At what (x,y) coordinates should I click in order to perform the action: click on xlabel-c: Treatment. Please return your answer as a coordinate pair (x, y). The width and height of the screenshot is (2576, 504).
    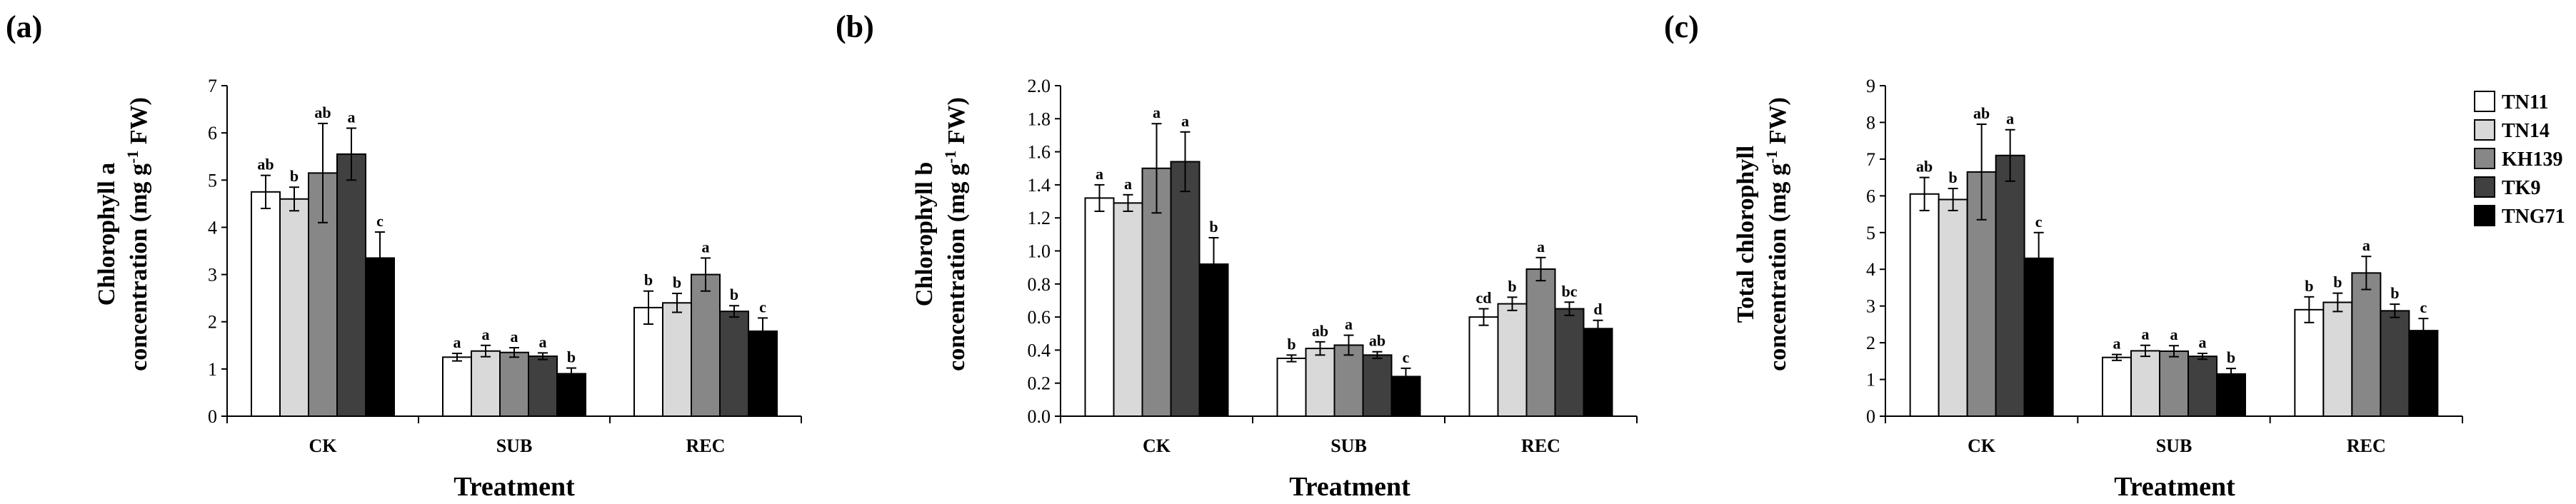
    Looking at the image, I should click on (2174, 487).